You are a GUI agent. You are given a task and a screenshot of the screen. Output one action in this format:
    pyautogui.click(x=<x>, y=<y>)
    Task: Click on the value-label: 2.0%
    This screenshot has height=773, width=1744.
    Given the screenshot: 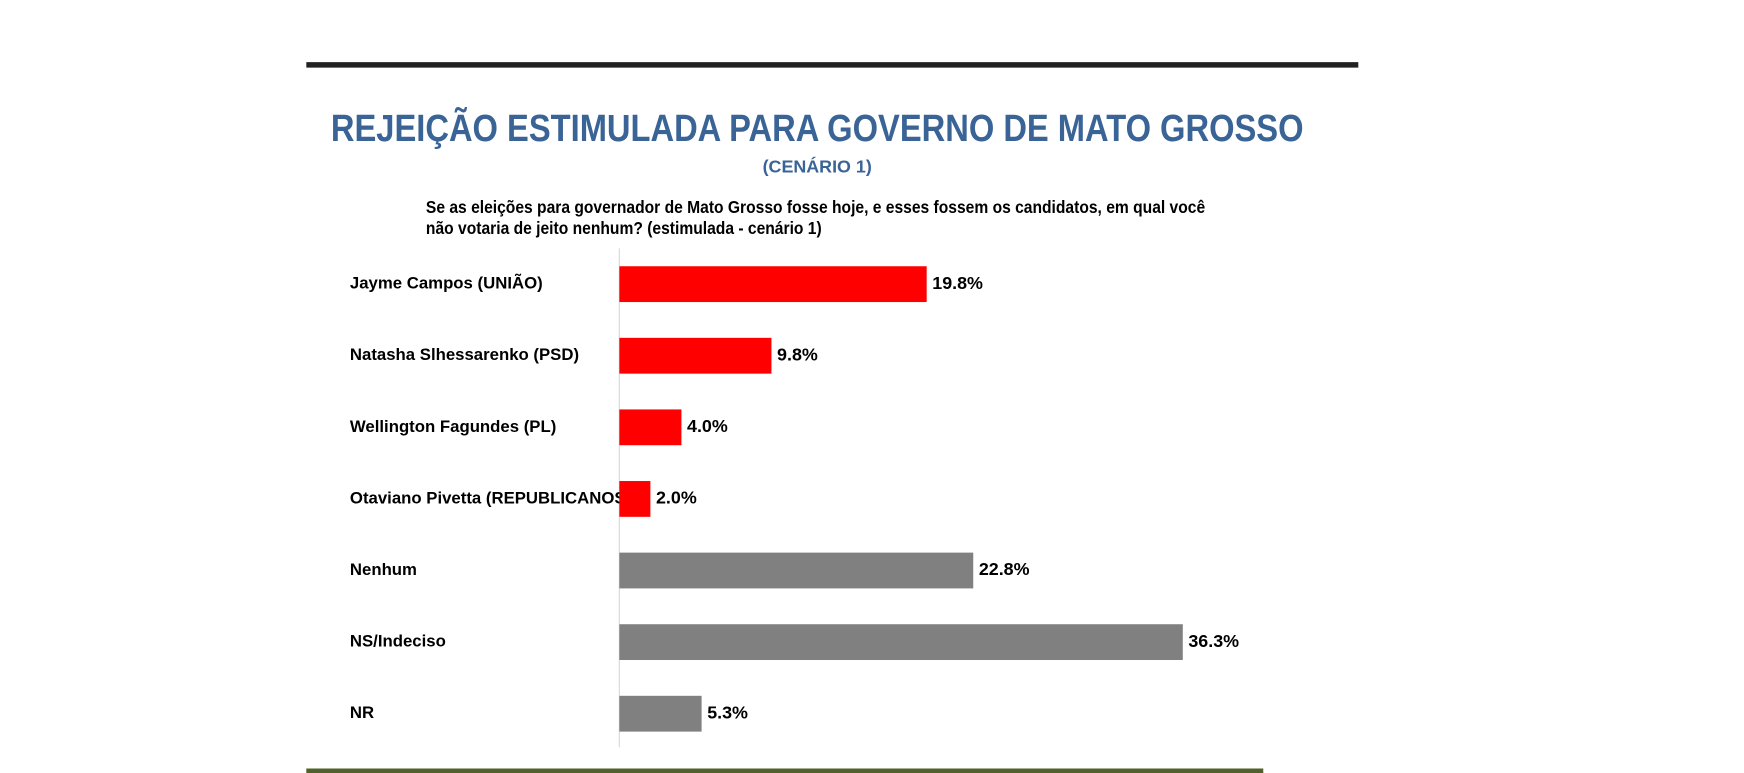 What is the action you would take?
    pyautogui.click(x=676, y=498)
    